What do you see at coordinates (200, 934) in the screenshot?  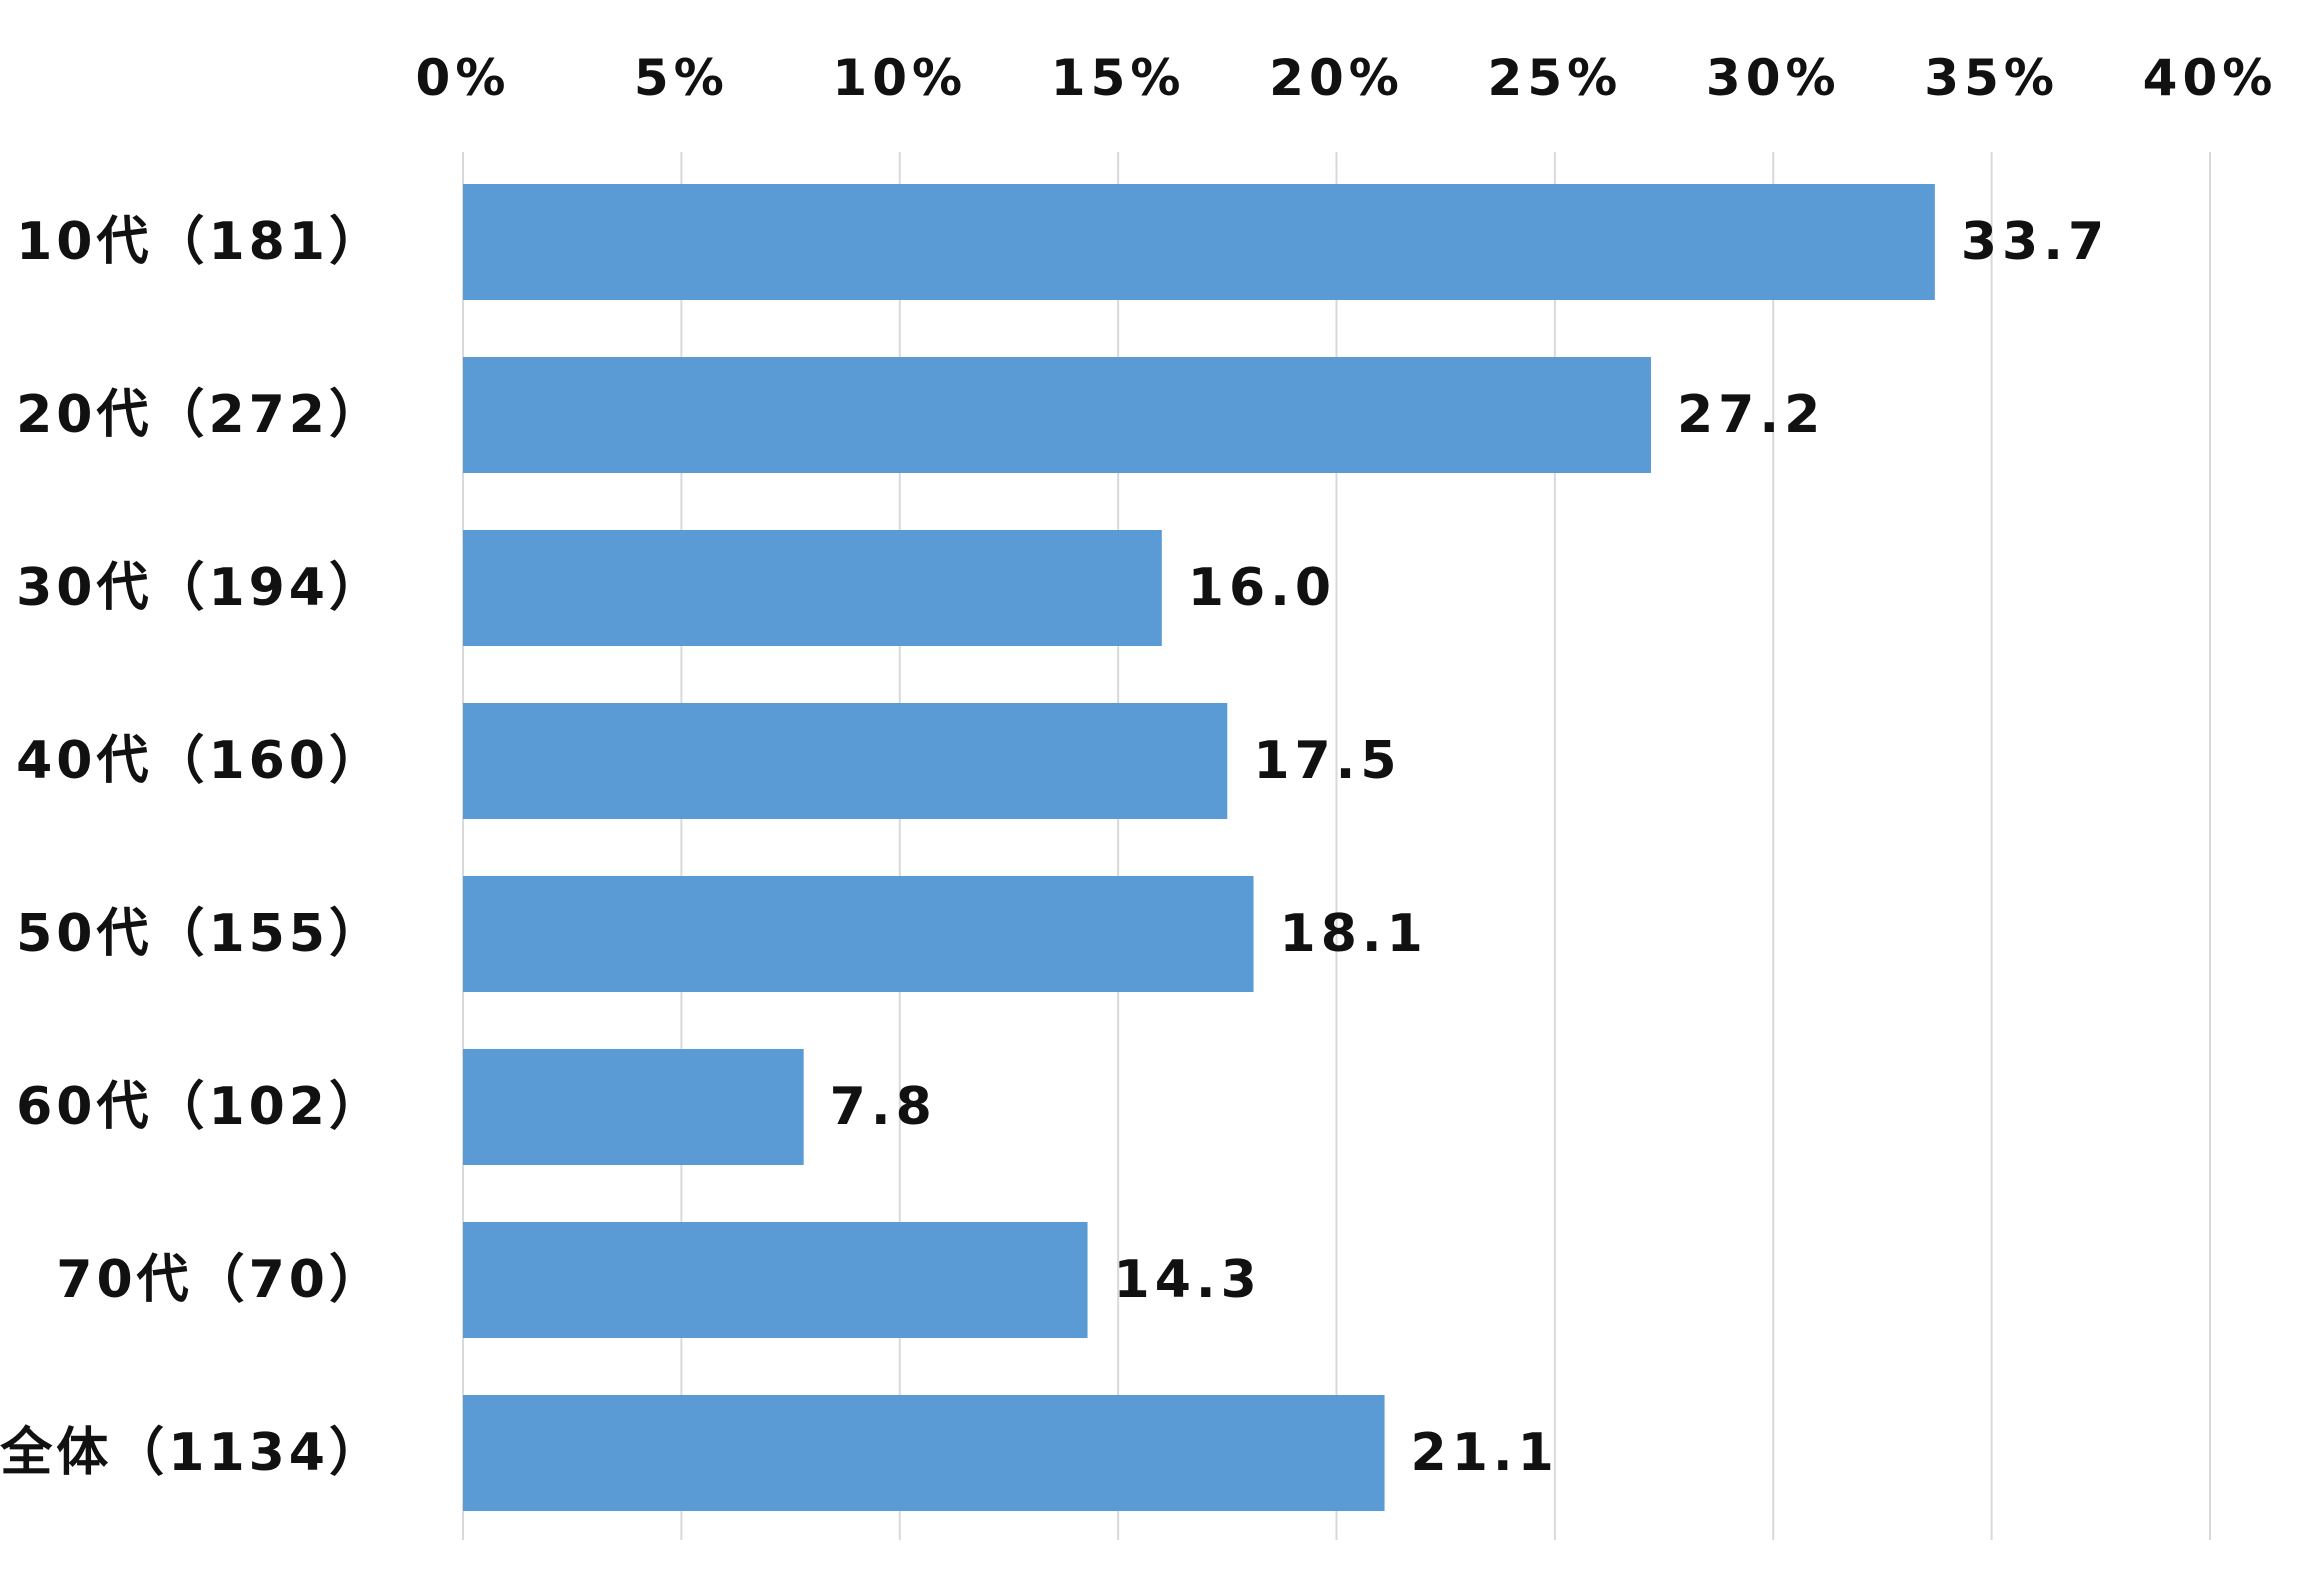 I see `category-label: 50代（155）` at bounding box center [200, 934].